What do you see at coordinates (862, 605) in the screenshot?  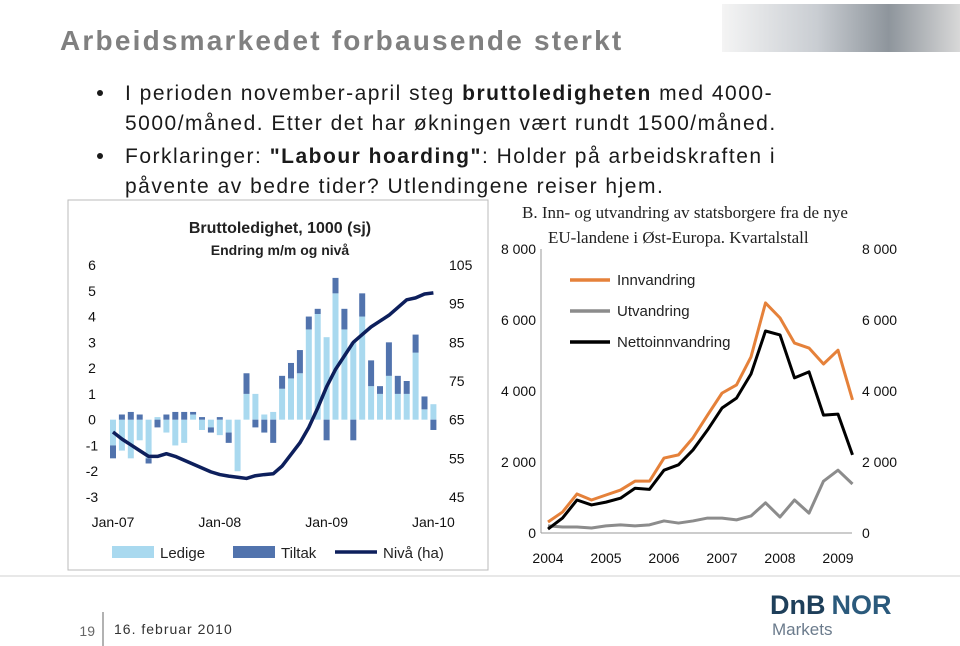 I see `logo-part: NOR` at bounding box center [862, 605].